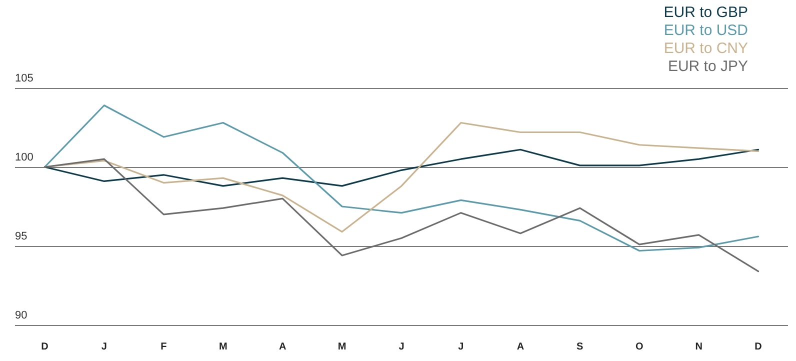 This screenshot has height=361, width=796. I want to click on text: EUR to USD, so click(706, 30).